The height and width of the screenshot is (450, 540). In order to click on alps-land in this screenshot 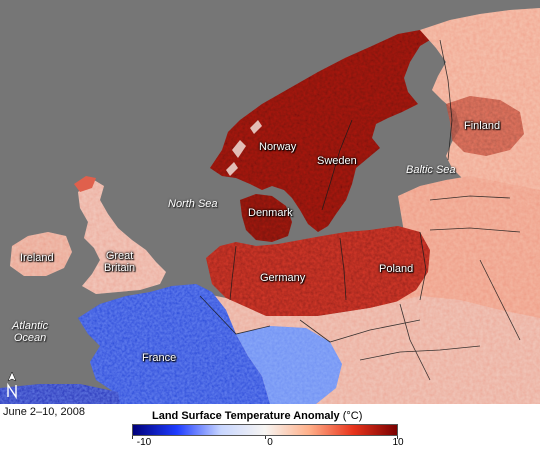, I will do `click(289, 365)`.